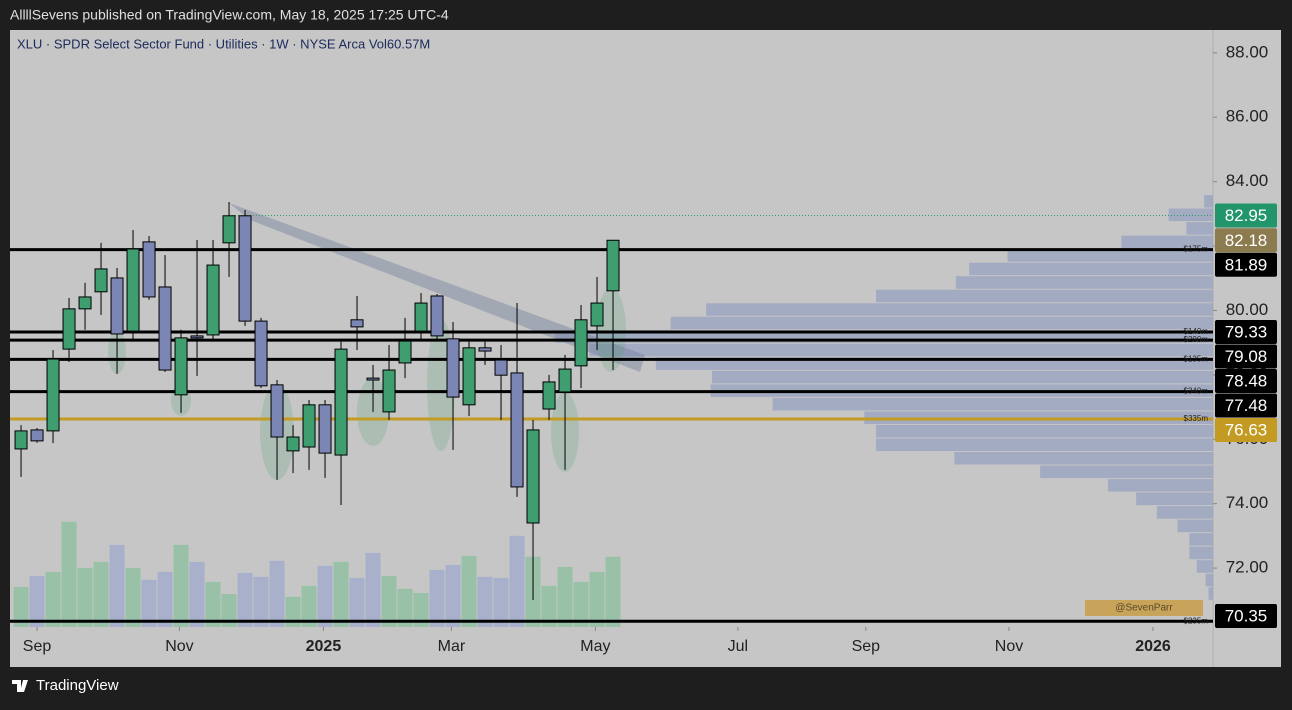 The height and width of the screenshot is (710, 1292). I want to click on y-tick-label: 72.00, so click(1247, 567).